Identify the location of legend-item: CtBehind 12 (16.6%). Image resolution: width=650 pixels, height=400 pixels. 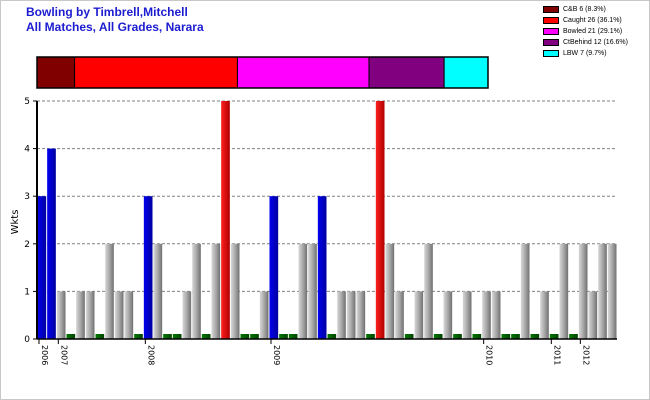
(585, 42).